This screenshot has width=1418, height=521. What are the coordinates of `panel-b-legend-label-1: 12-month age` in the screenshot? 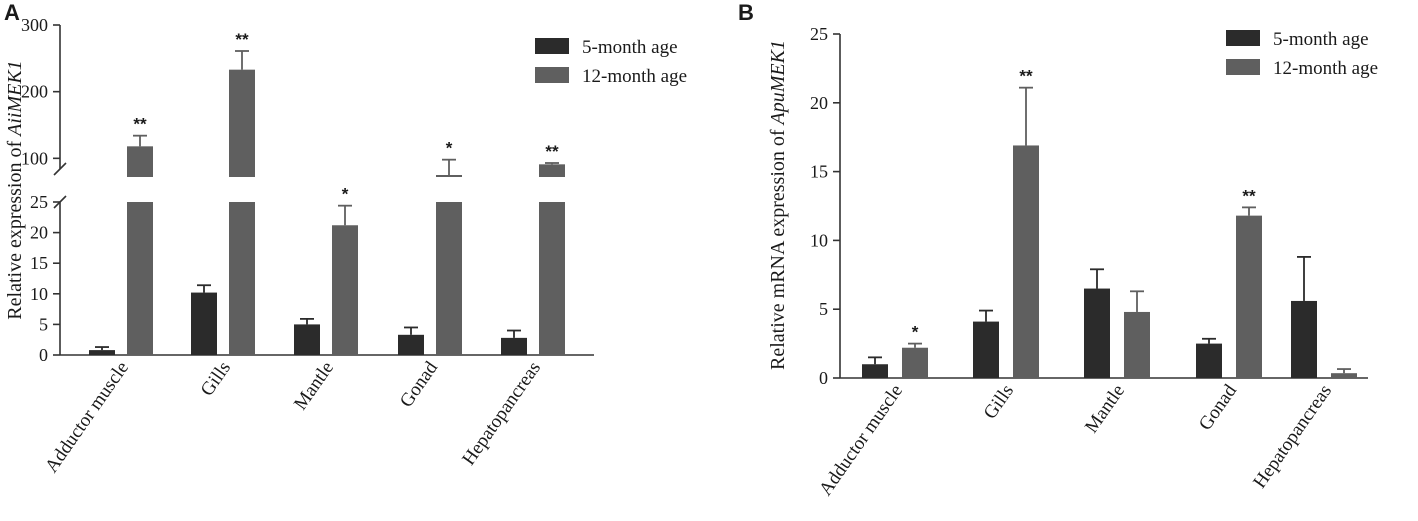 It's located at (1325, 68).